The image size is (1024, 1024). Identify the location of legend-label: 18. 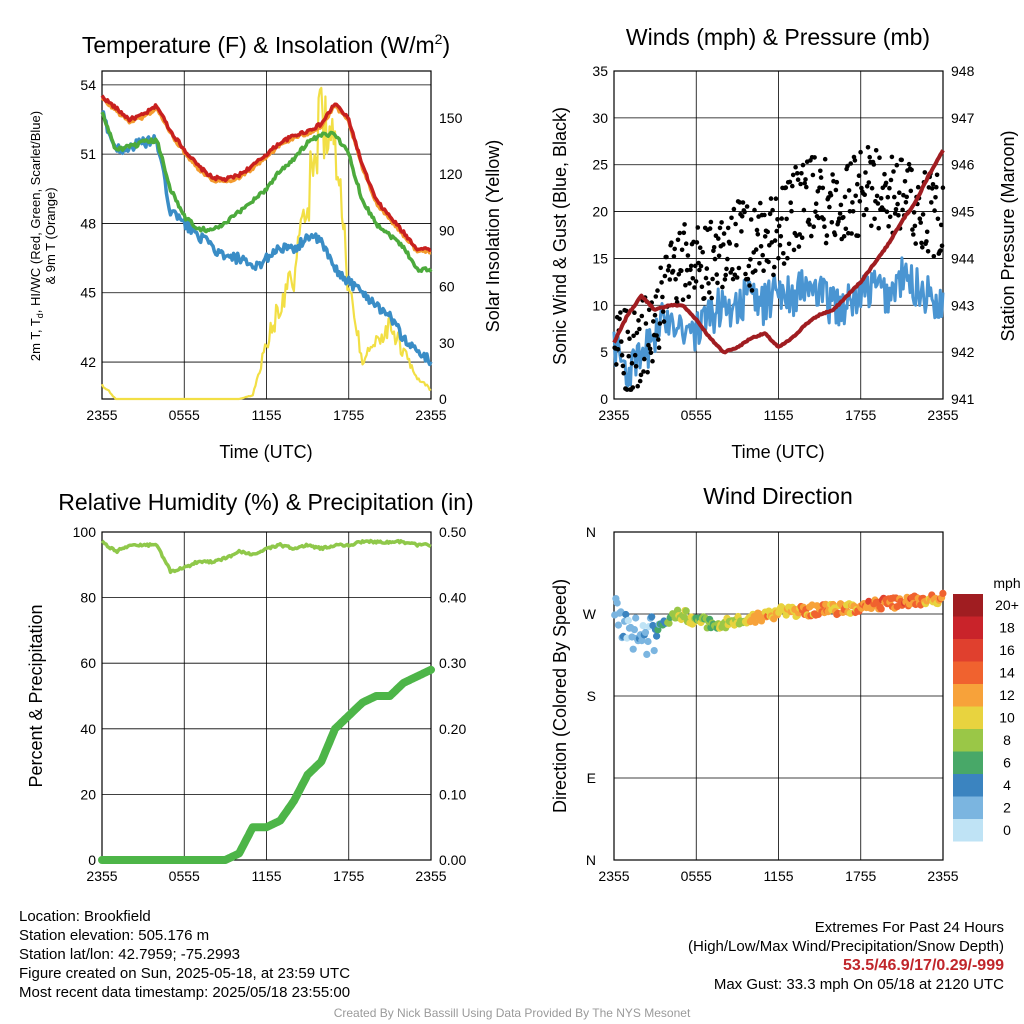
(1007, 628).